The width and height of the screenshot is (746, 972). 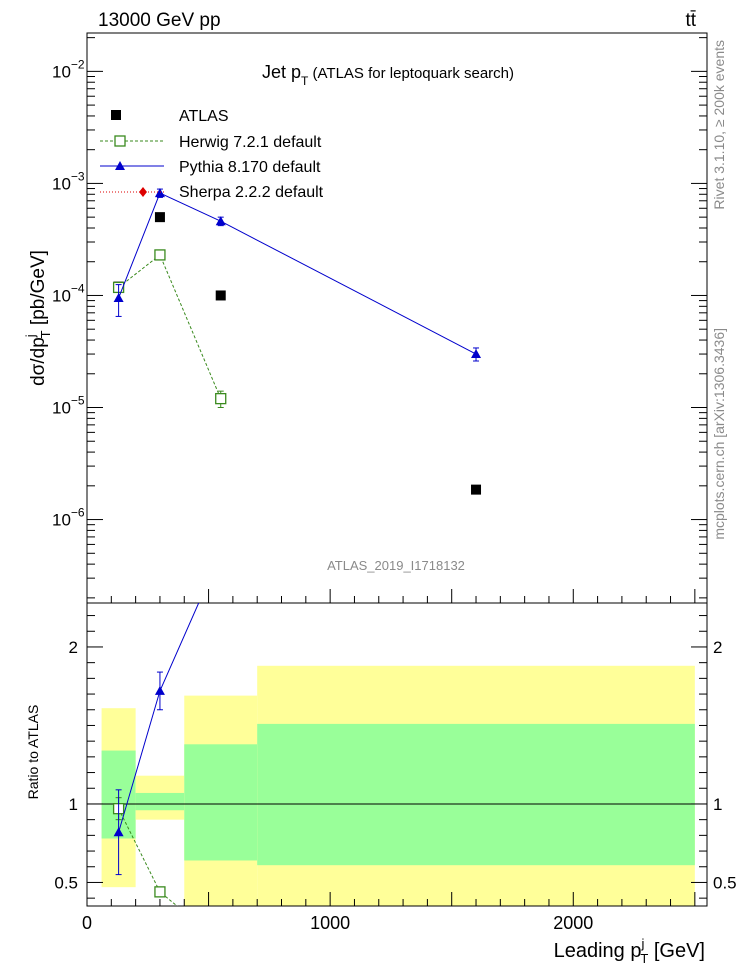 What do you see at coordinates (116, 115) in the screenshot?
I see `legend-atlas-marker` at bounding box center [116, 115].